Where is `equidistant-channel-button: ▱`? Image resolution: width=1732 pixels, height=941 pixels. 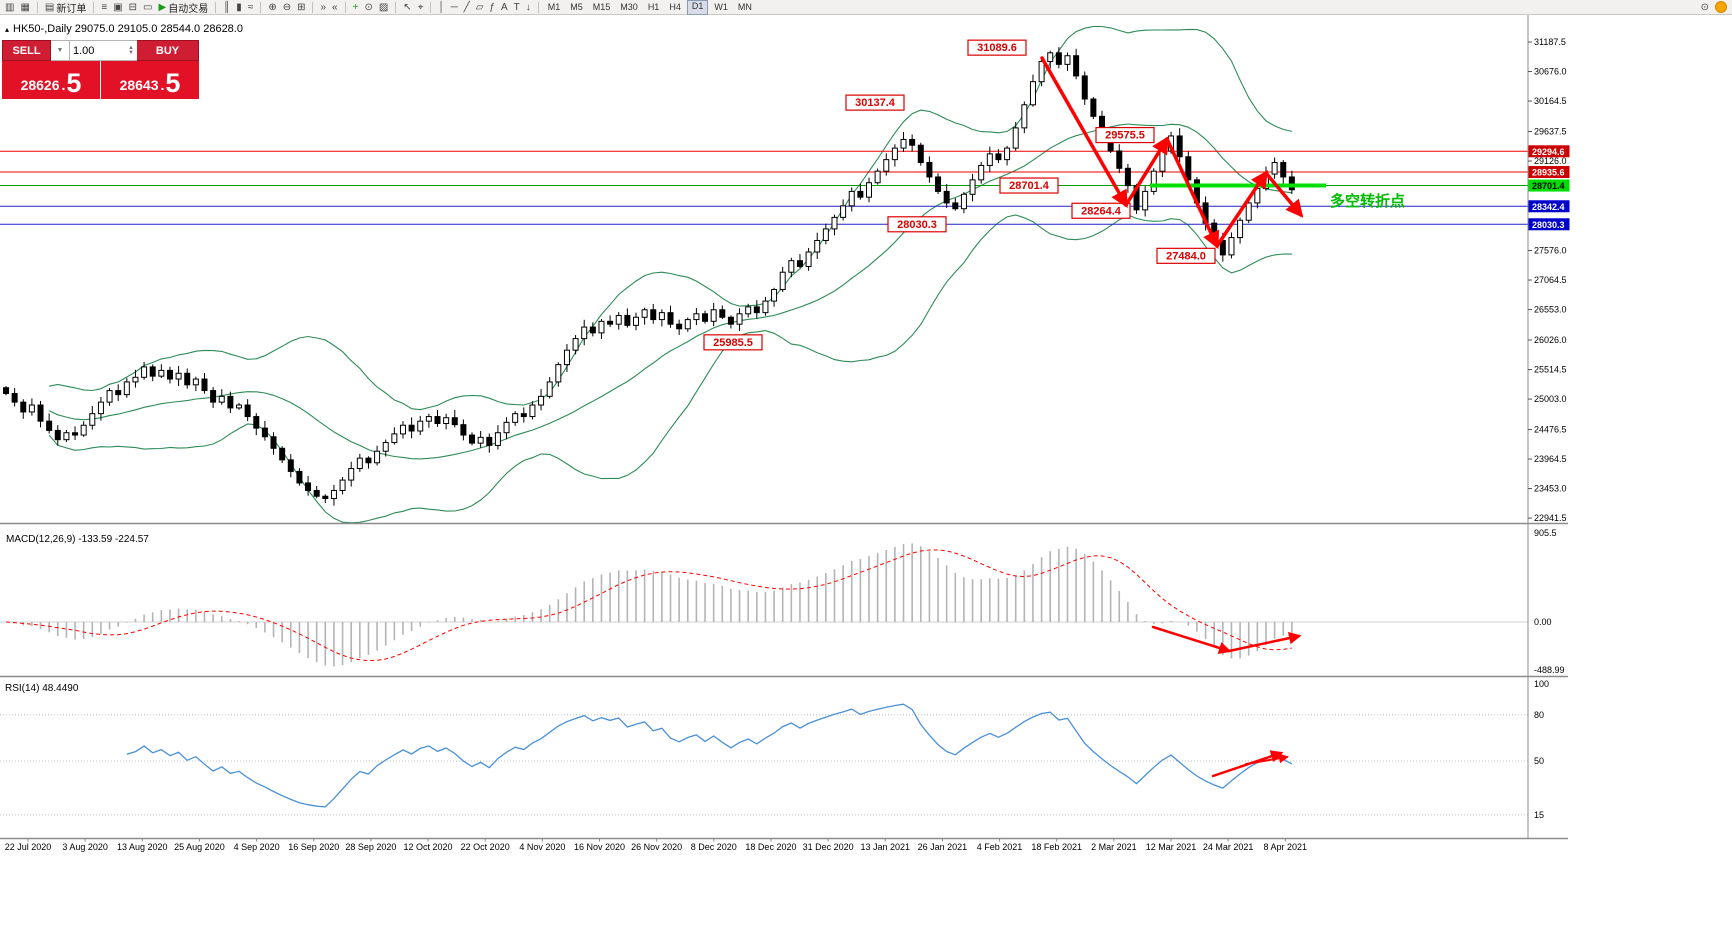 equidistant-channel-button: ▱ is located at coordinates (480, 7).